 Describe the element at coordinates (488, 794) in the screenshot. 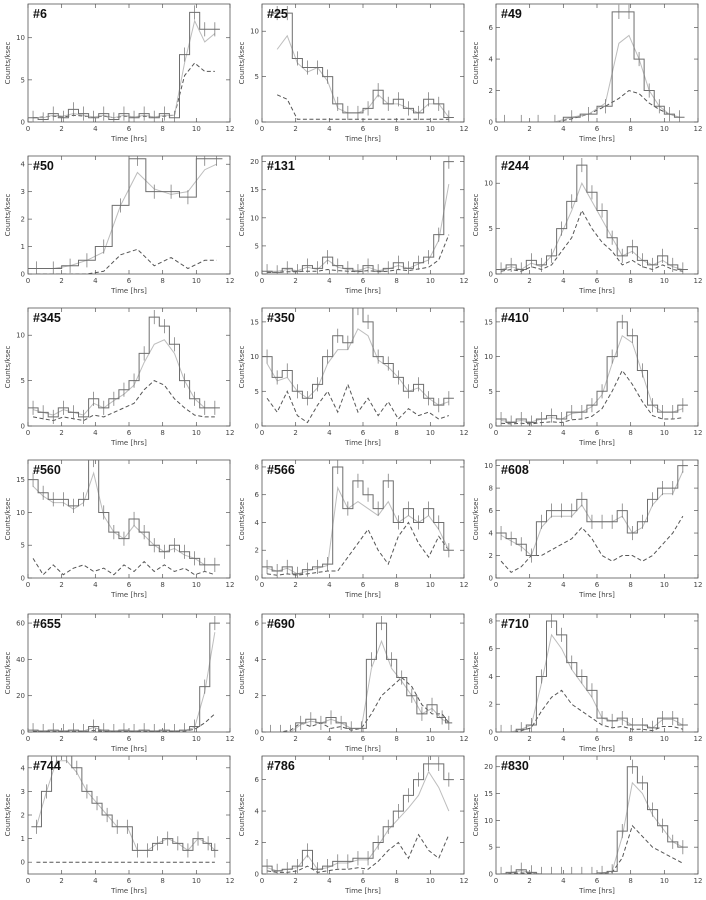

I see `y-tick-label: 15` at that location.